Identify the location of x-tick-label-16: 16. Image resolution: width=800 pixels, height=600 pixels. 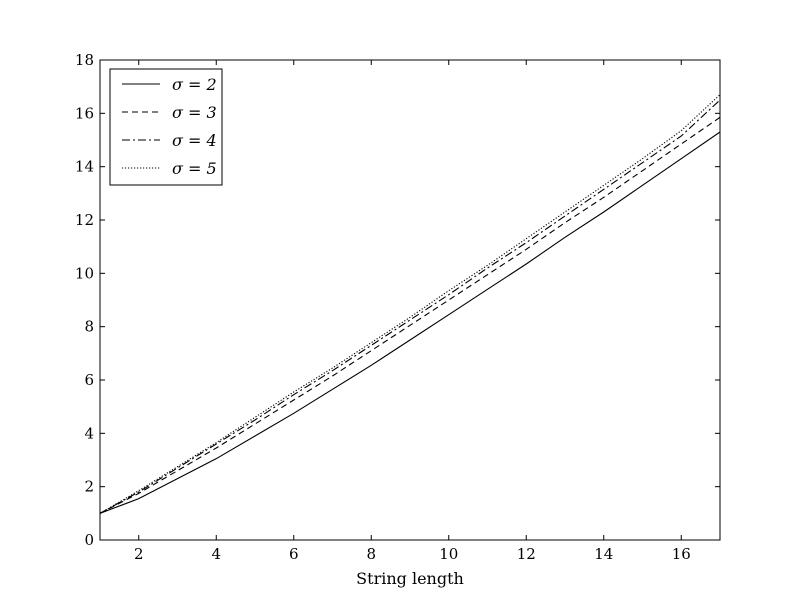
(681, 554).